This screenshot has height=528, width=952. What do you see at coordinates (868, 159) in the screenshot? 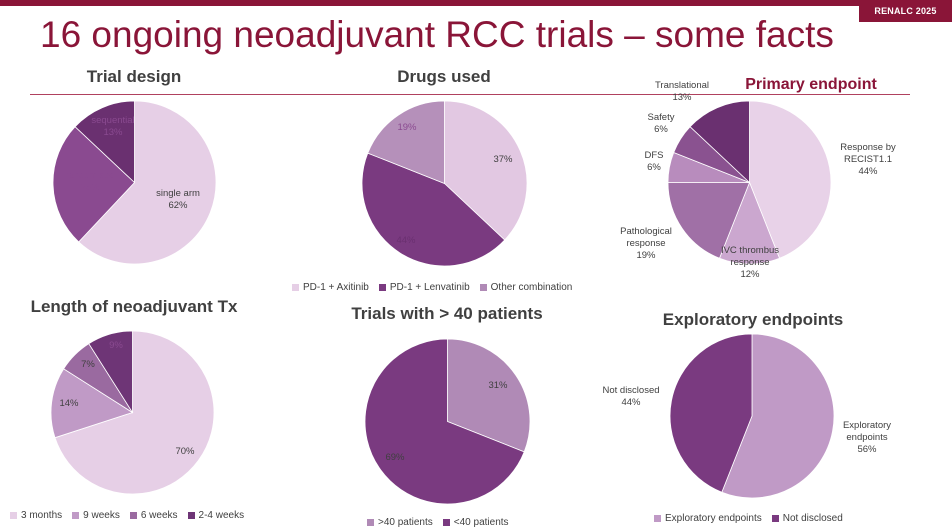
I see `label-response-recist: Response by RECIST1.1 44%` at bounding box center [868, 159].